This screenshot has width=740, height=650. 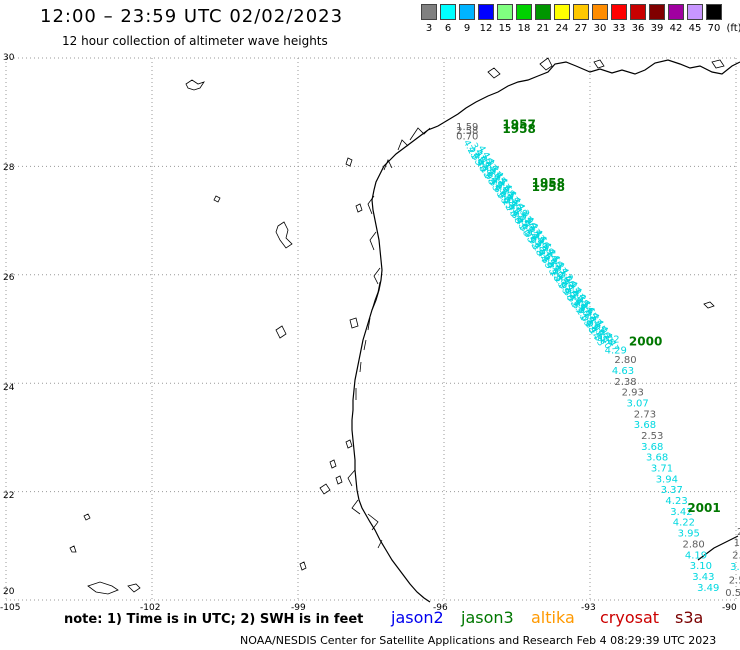 What do you see at coordinates (192, 16) in the screenshot?
I see `page-title: 12:00 – 23:59 UTC 02/02/2023` at bounding box center [192, 16].